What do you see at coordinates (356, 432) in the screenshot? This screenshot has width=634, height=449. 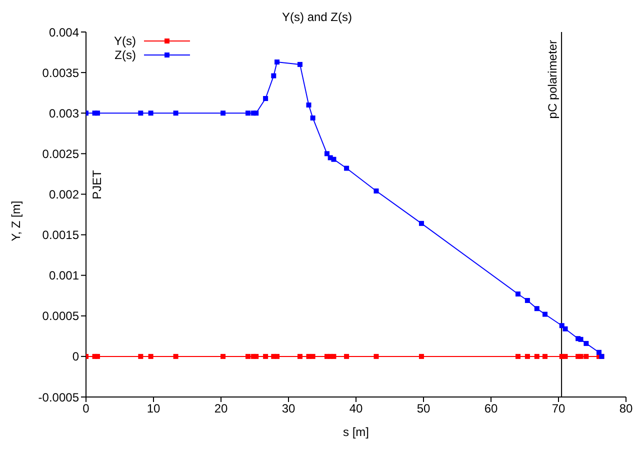 I see `x-axis-title: s [m]` at bounding box center [356, 432].